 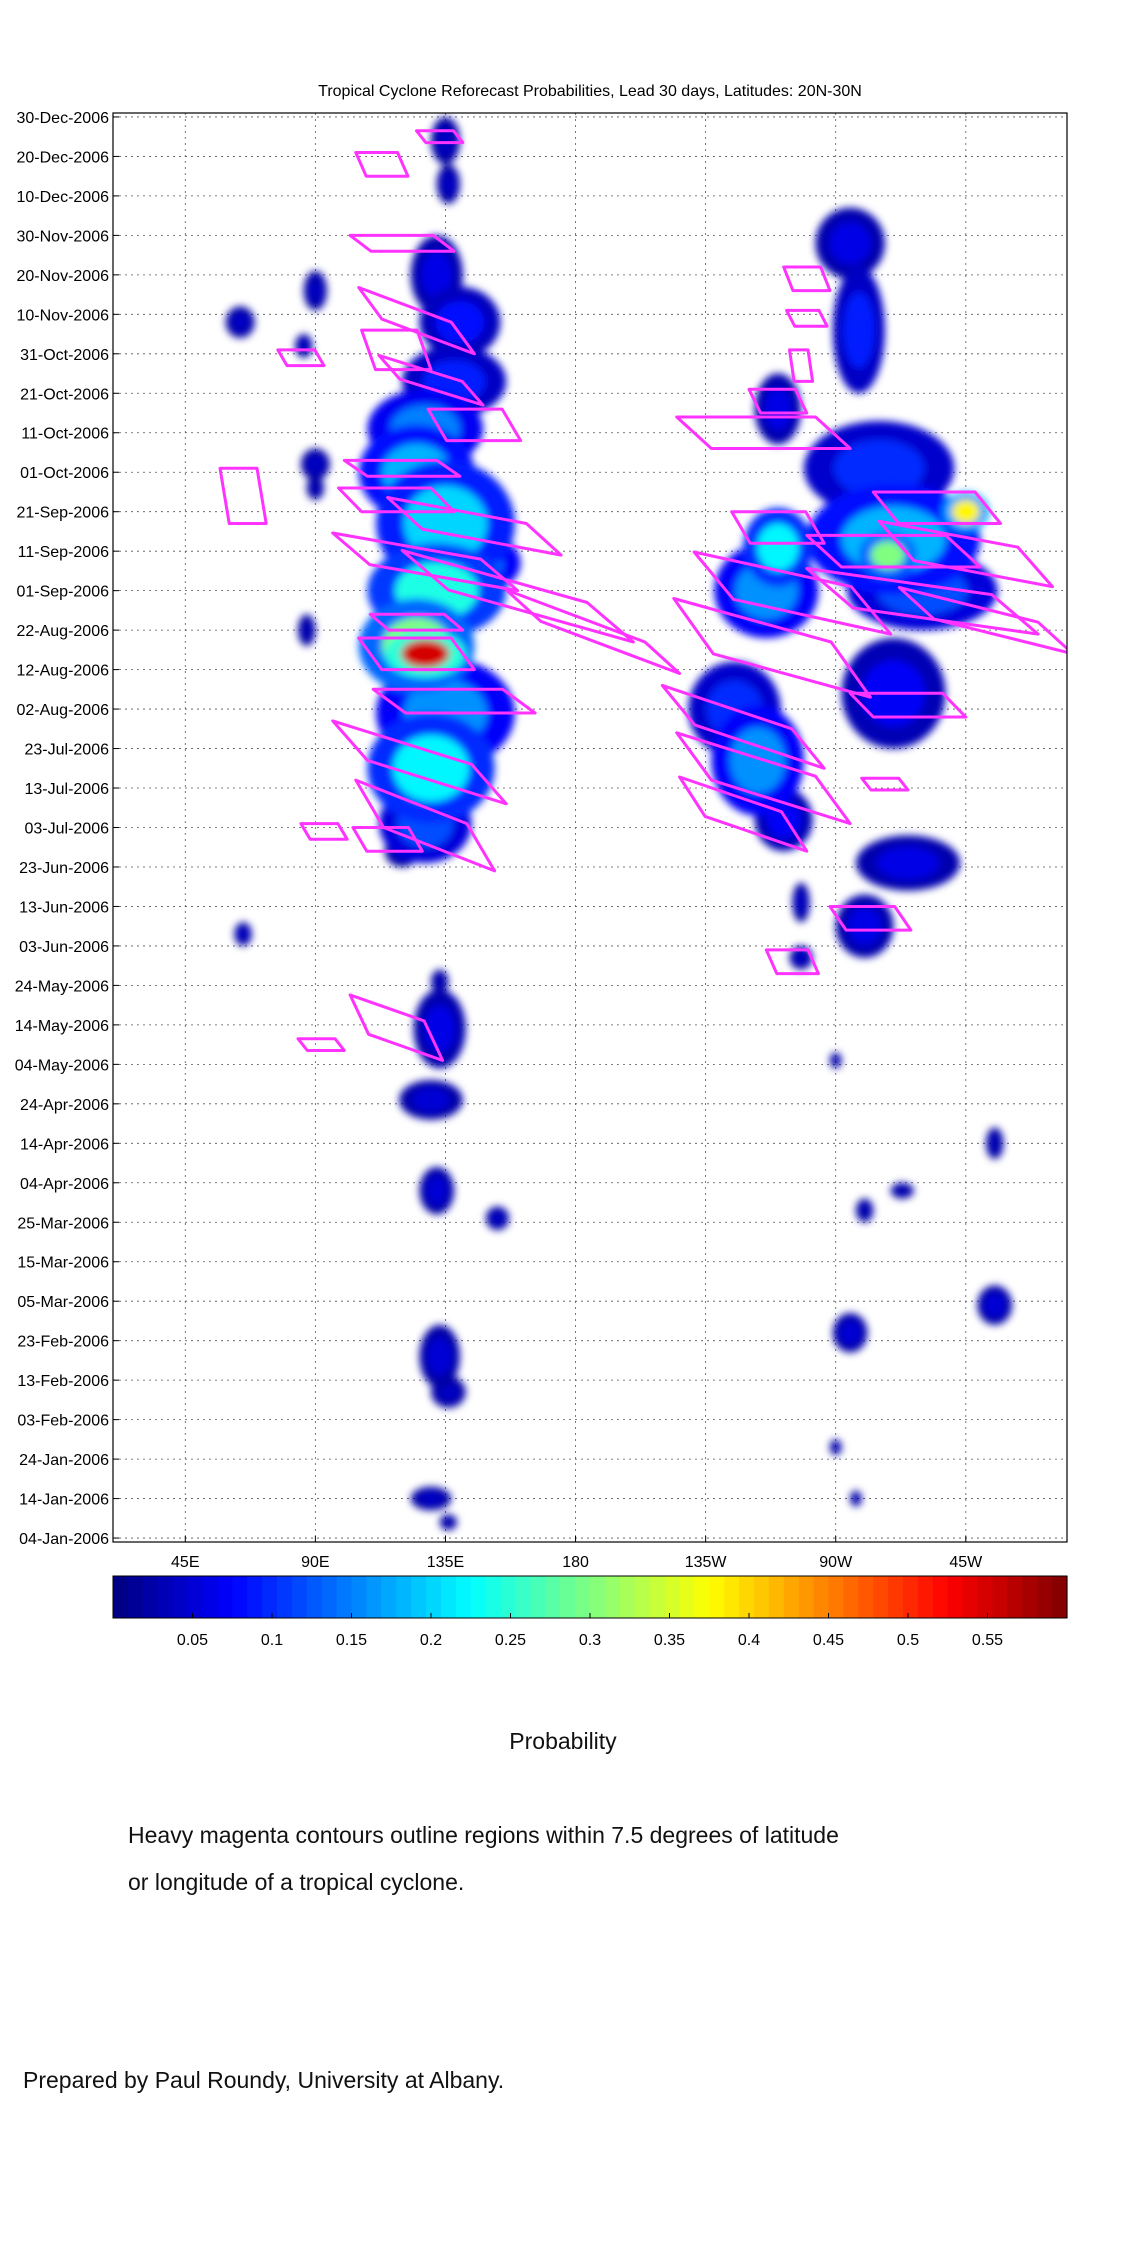 What do you see at coordinates (63, 1263) in the screenshot?
I see `y-tick-label: 15-Mar-2006` at bounding box center [63, 1263].